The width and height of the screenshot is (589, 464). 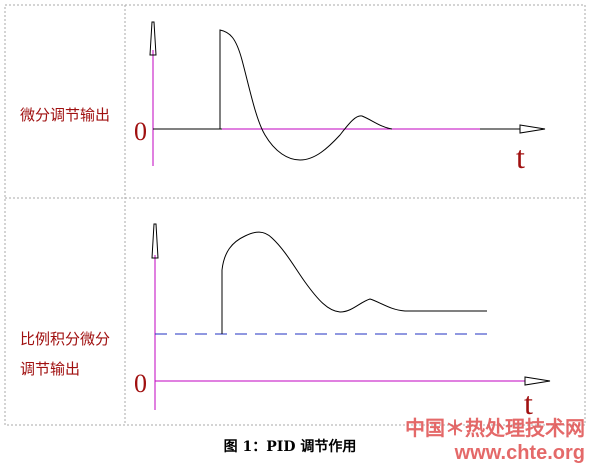 What do you see at coordinates (495, 428) in the screenshot?
I see `watermark: 中国＊热处理技术网` at bounding box center [495, 428].